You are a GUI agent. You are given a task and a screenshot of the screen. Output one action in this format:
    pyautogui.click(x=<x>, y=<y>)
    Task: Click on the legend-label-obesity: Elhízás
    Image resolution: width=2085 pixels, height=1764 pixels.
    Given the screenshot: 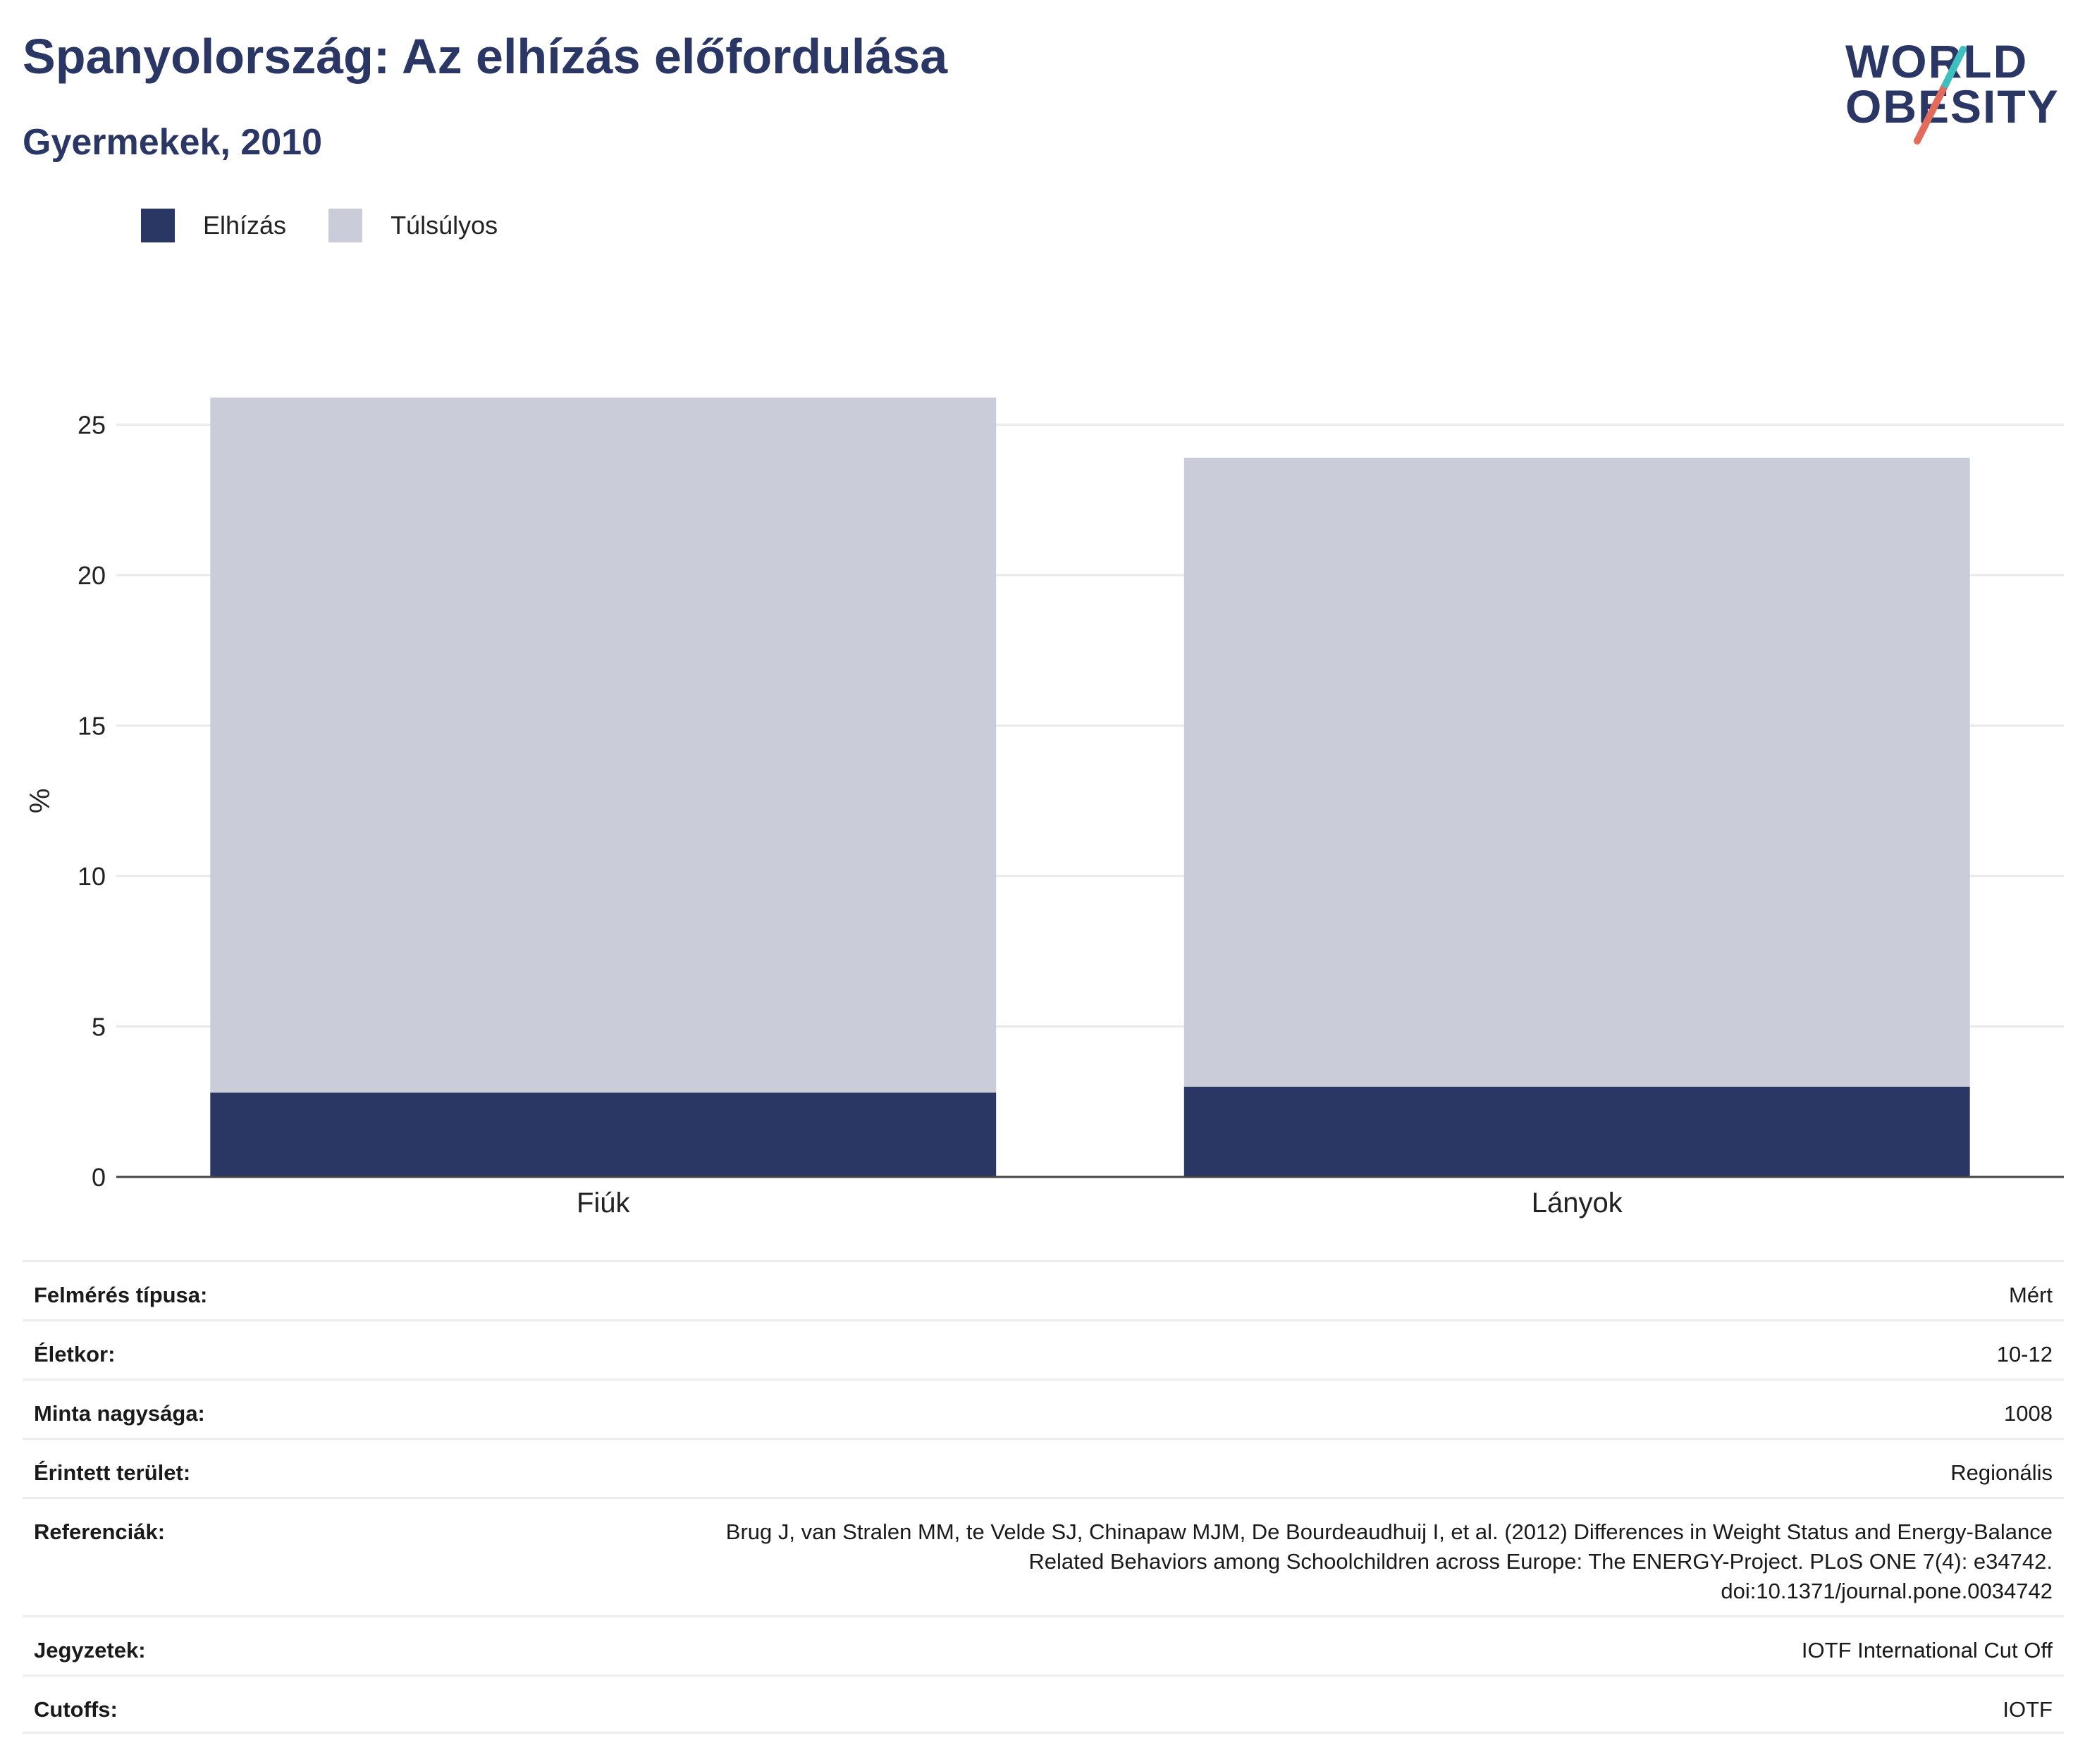 What is the action you would take?
    pyautogui.click(x=245, y=225)
    